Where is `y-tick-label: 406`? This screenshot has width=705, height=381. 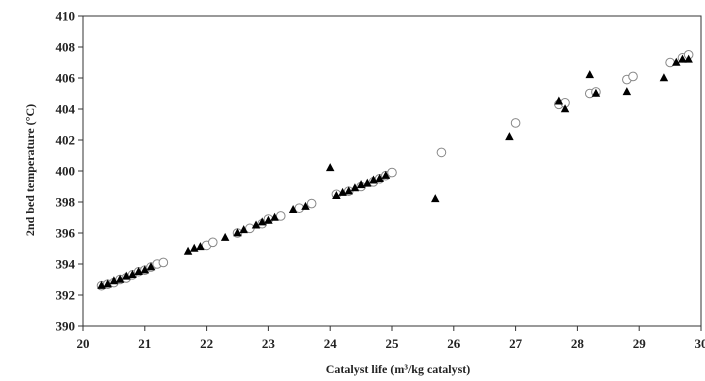
y-tick-label: 406 is located at coordinates (66, 78).